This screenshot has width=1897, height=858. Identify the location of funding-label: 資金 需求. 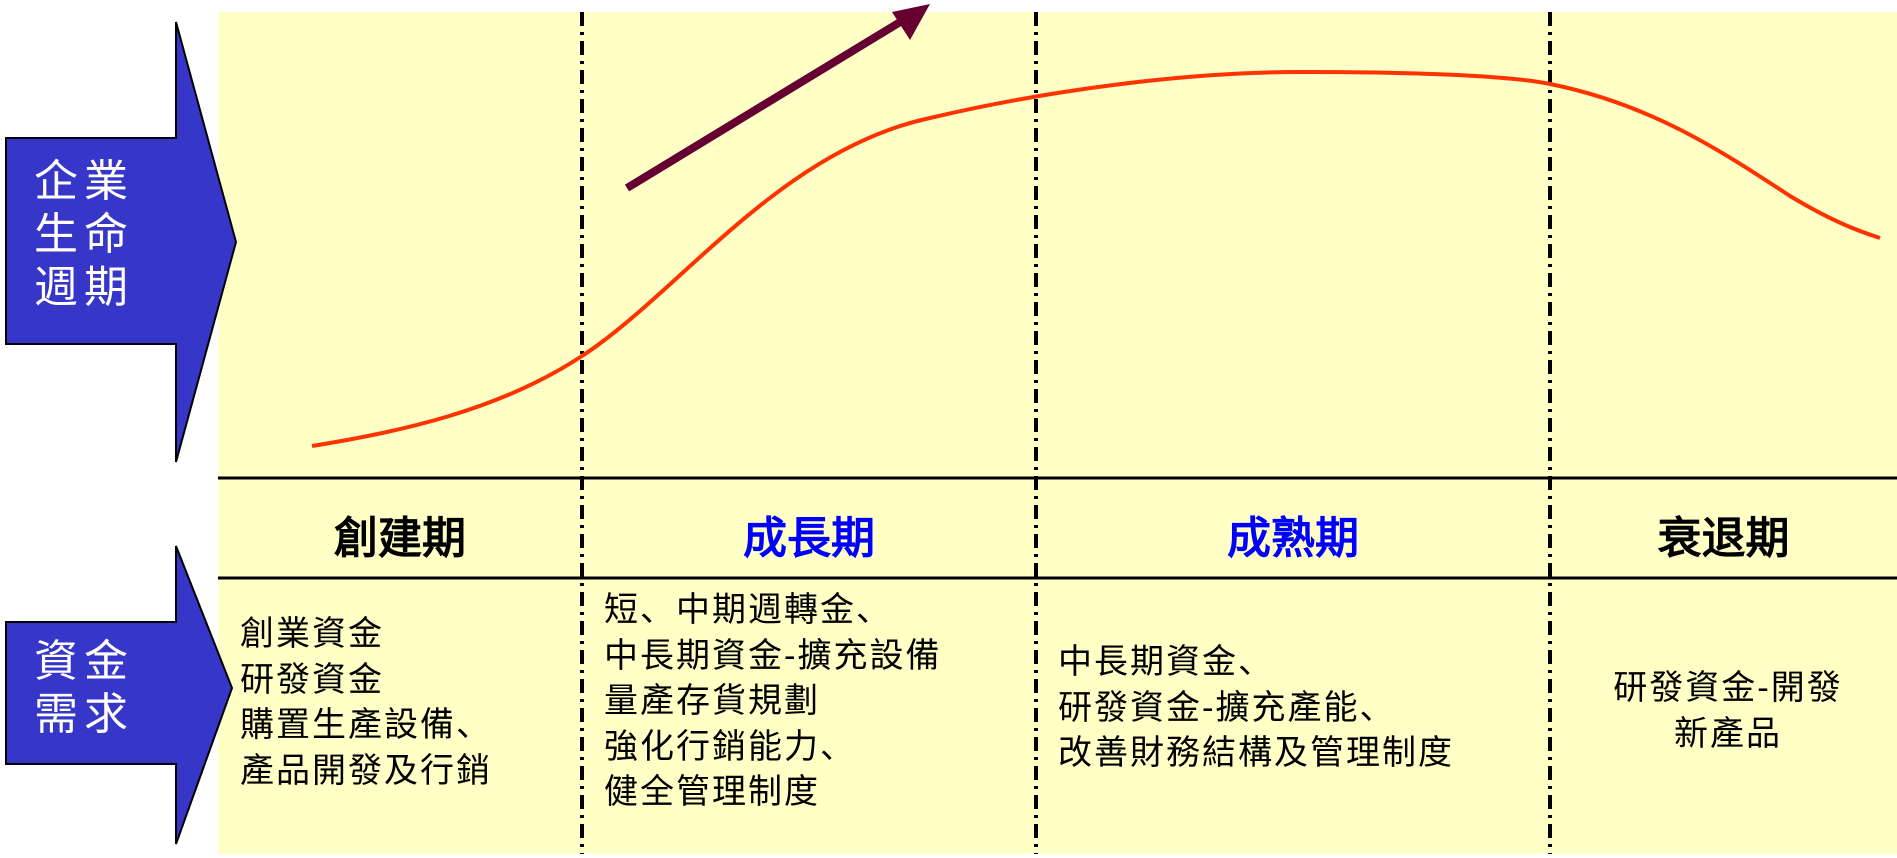
(84, 688).